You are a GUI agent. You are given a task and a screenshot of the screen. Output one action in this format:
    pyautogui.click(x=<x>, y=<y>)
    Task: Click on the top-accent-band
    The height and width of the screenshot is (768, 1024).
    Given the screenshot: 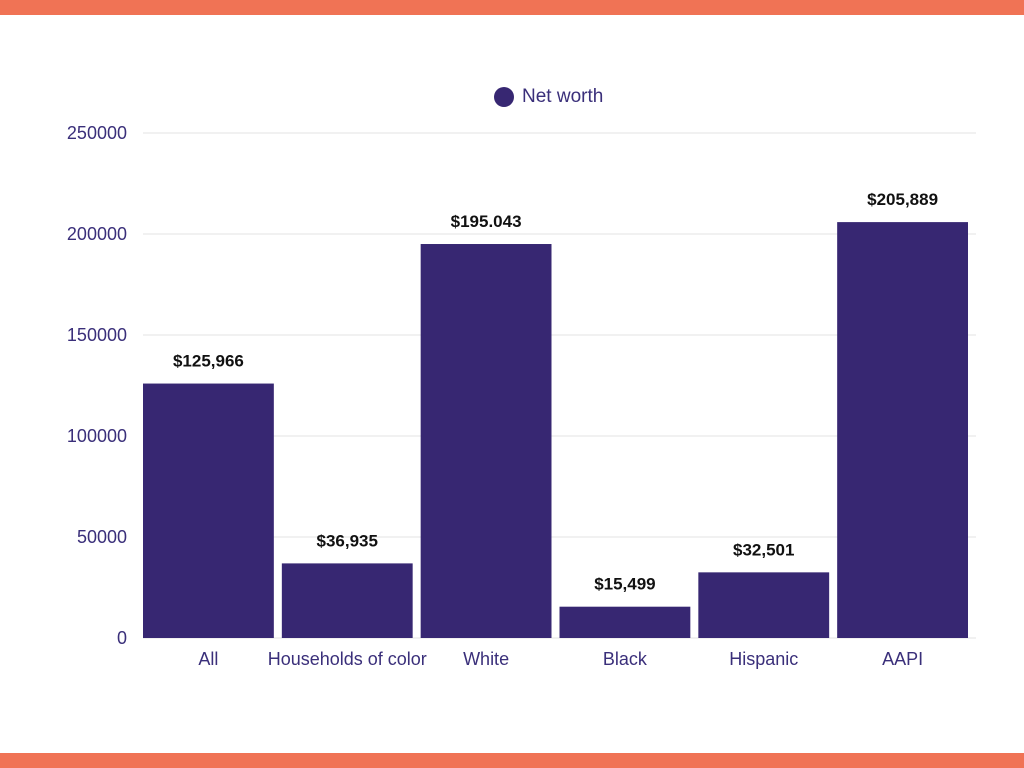 What is the action you would take?
    pyautogui.click(x=512, y=7)
    